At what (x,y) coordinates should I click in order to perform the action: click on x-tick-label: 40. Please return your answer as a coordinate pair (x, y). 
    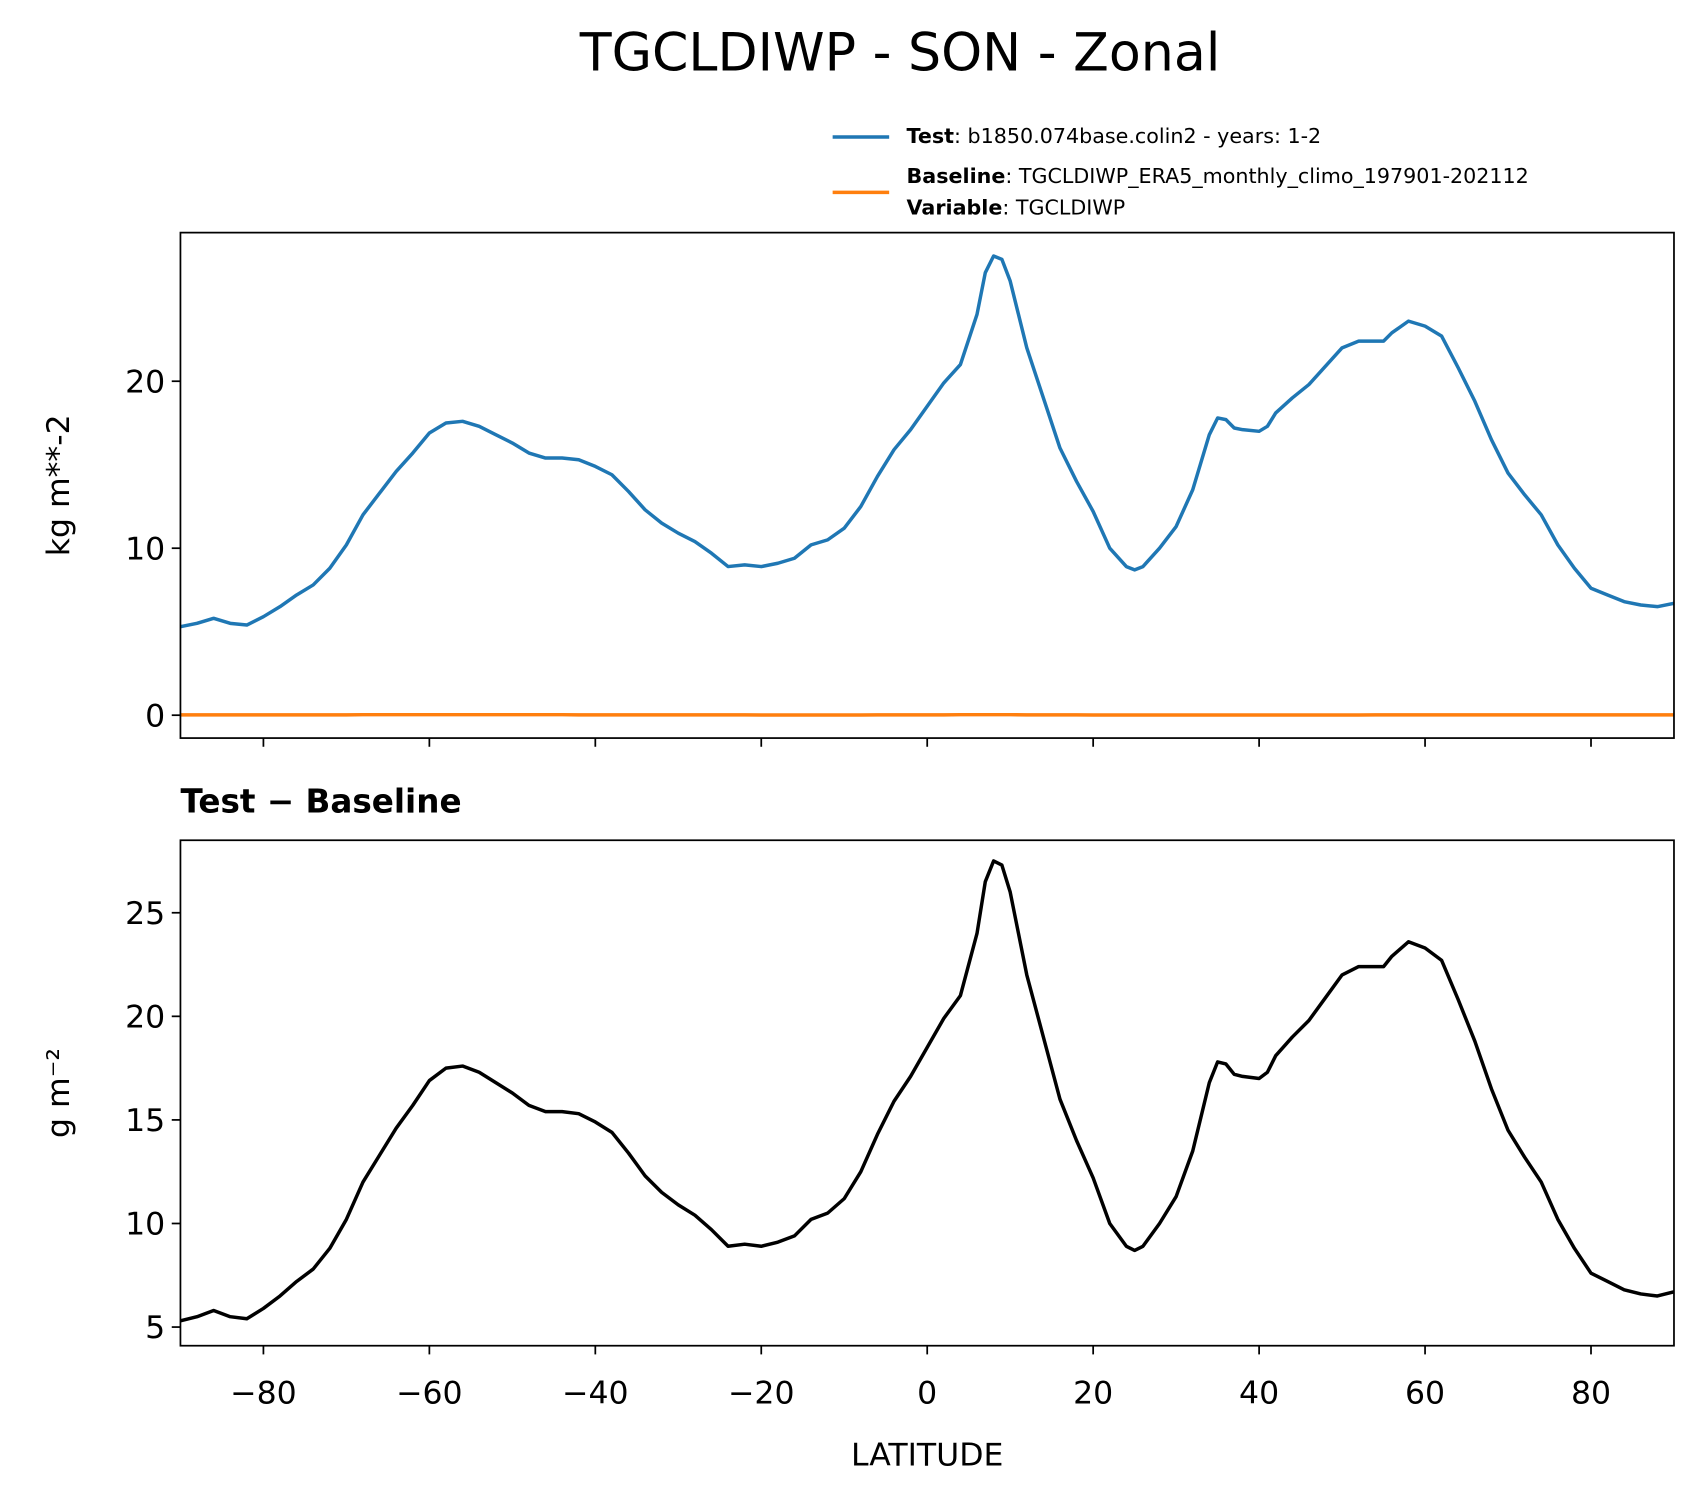
    Looking at the image, I should click on (1259, 1394).